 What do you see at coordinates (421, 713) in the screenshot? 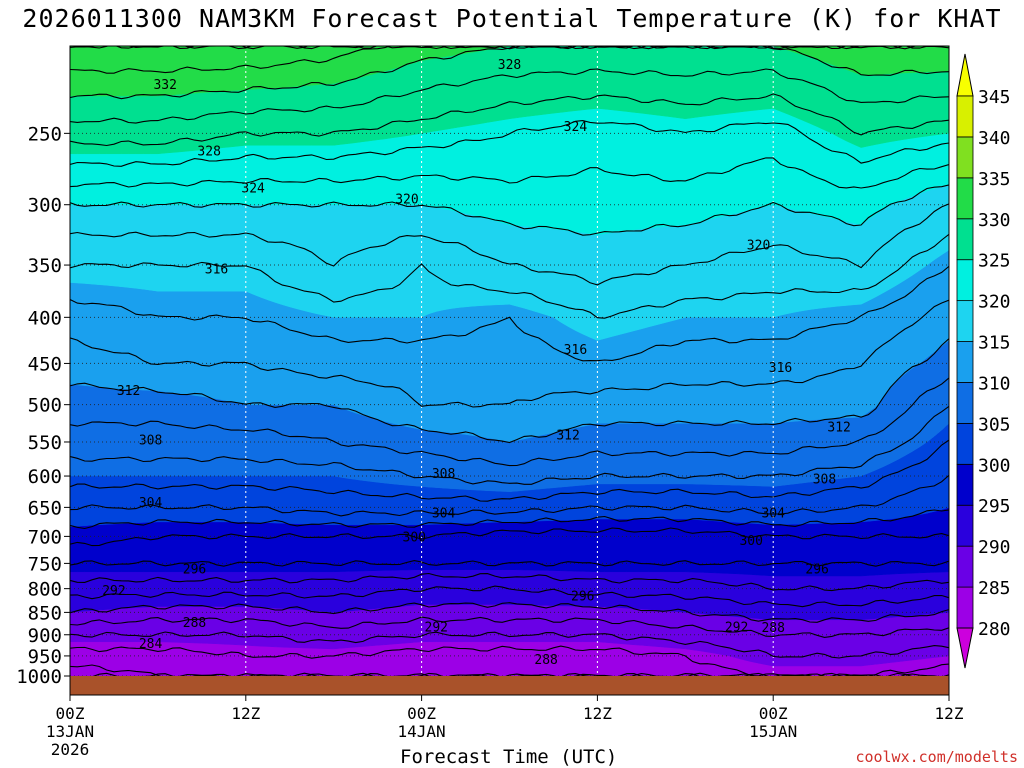
I see `x-tick-label-24: 00Z` at bounding box center [421, 713].